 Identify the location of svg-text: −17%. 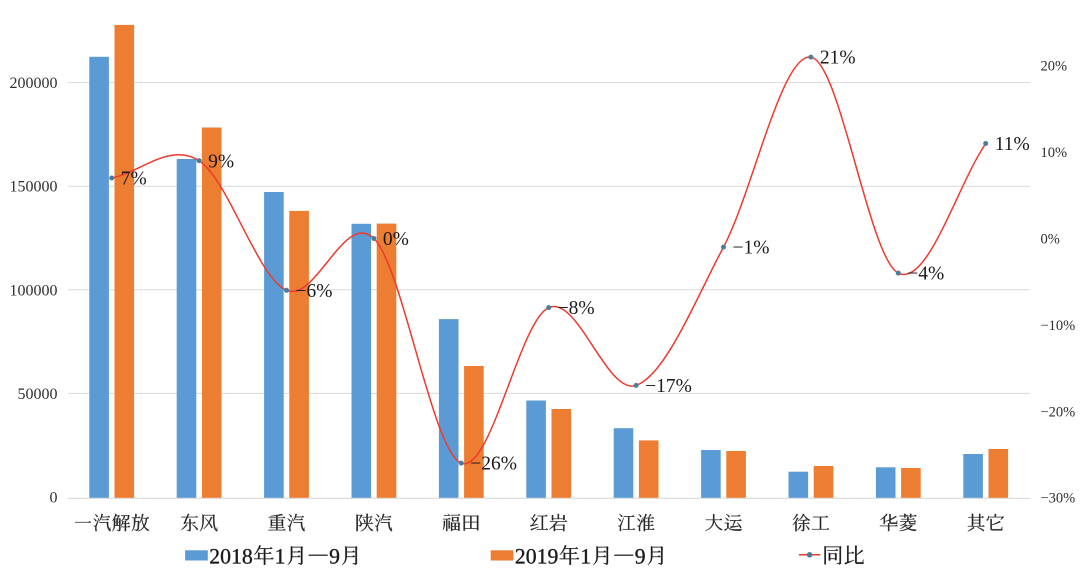
(668, 386).